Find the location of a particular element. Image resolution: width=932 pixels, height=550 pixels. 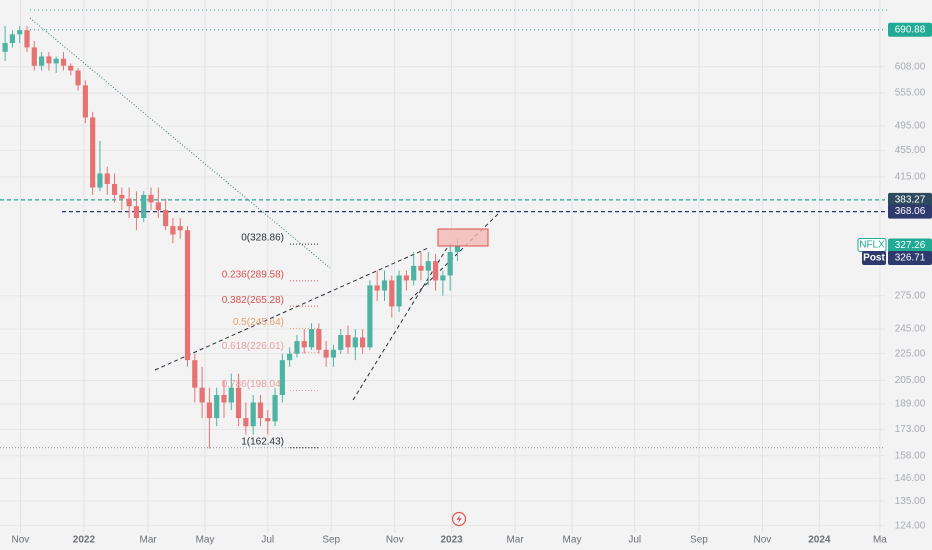

fib-level-label: 0.786(198.04) is located at coordinates (253, 384).